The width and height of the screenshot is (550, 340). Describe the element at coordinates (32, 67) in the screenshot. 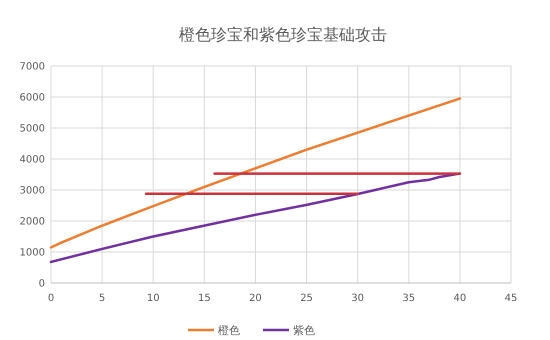

I see `y-tick-label: 7000` at that location.